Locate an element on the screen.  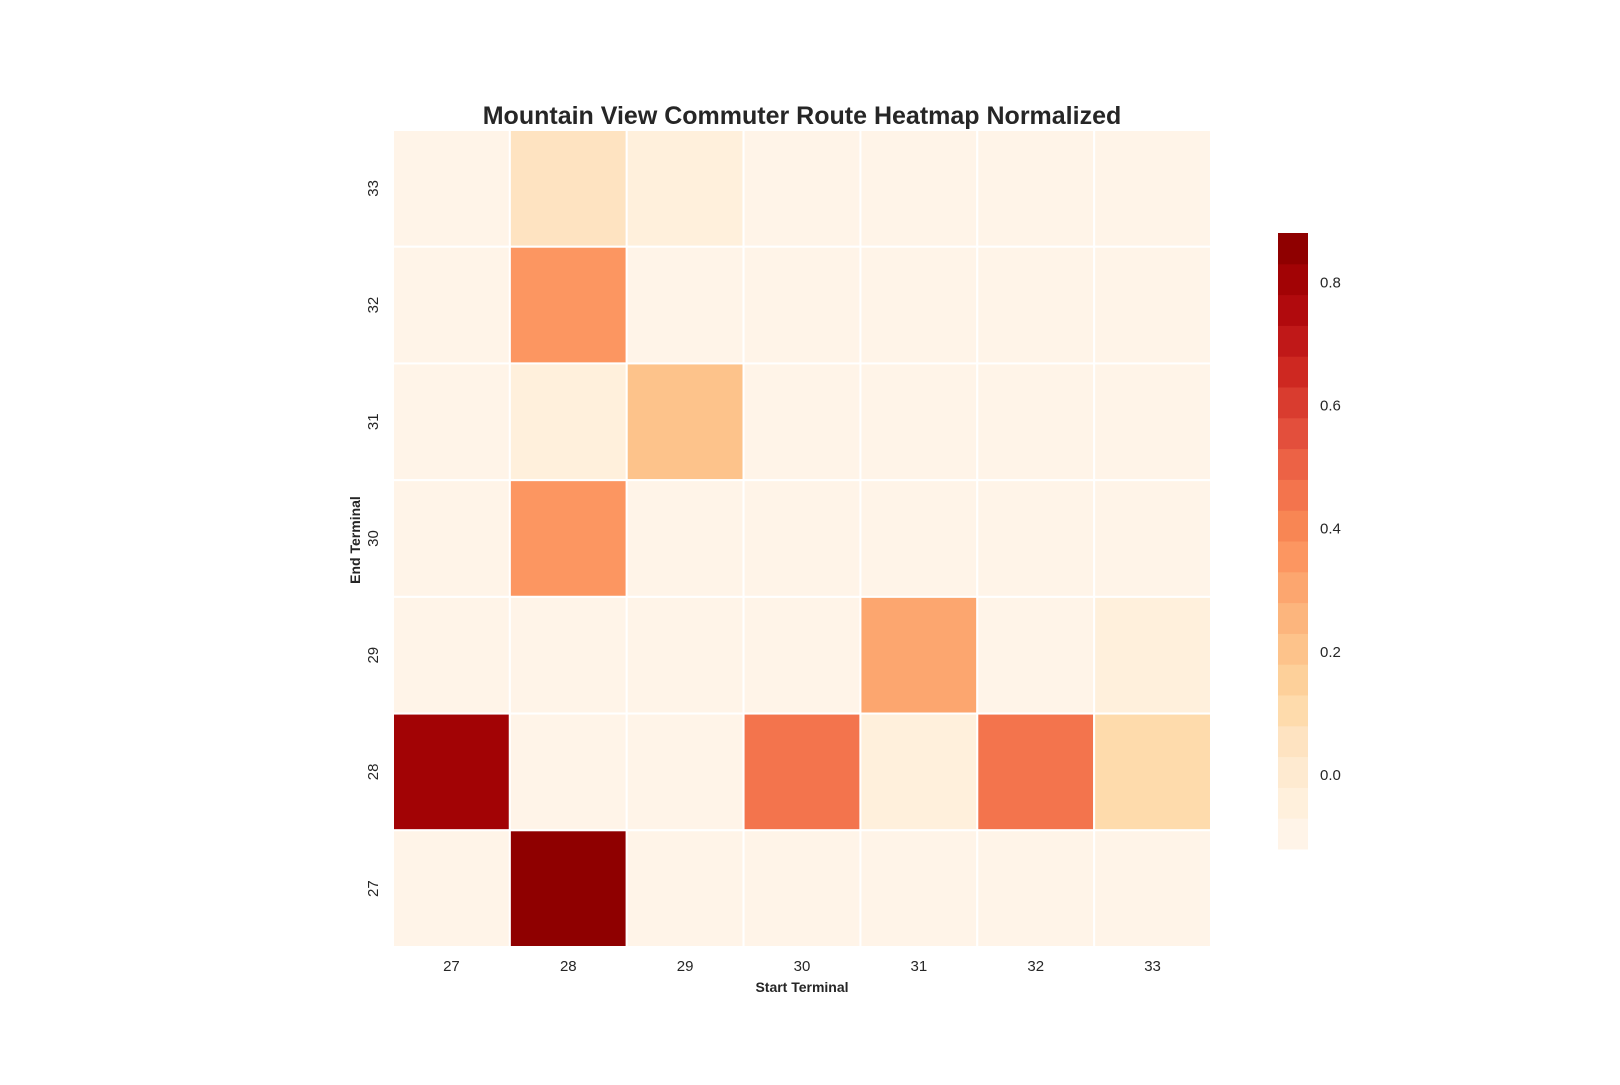
x-tick-label: 30 is located at coordinates (802, 966).